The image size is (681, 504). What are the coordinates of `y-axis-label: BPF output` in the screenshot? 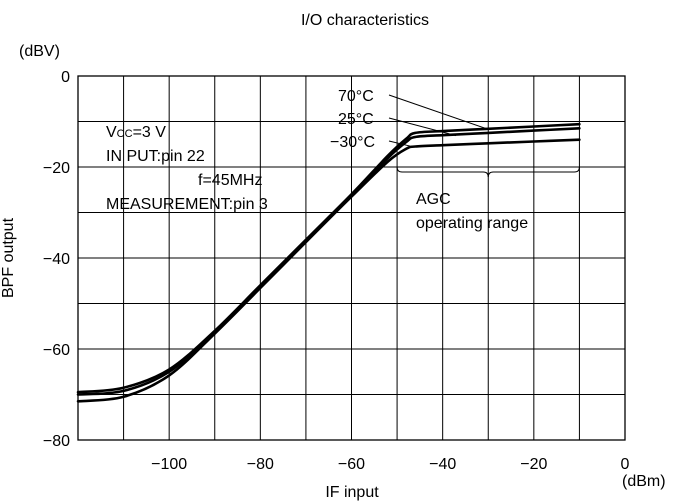 It's located at (8, 257).